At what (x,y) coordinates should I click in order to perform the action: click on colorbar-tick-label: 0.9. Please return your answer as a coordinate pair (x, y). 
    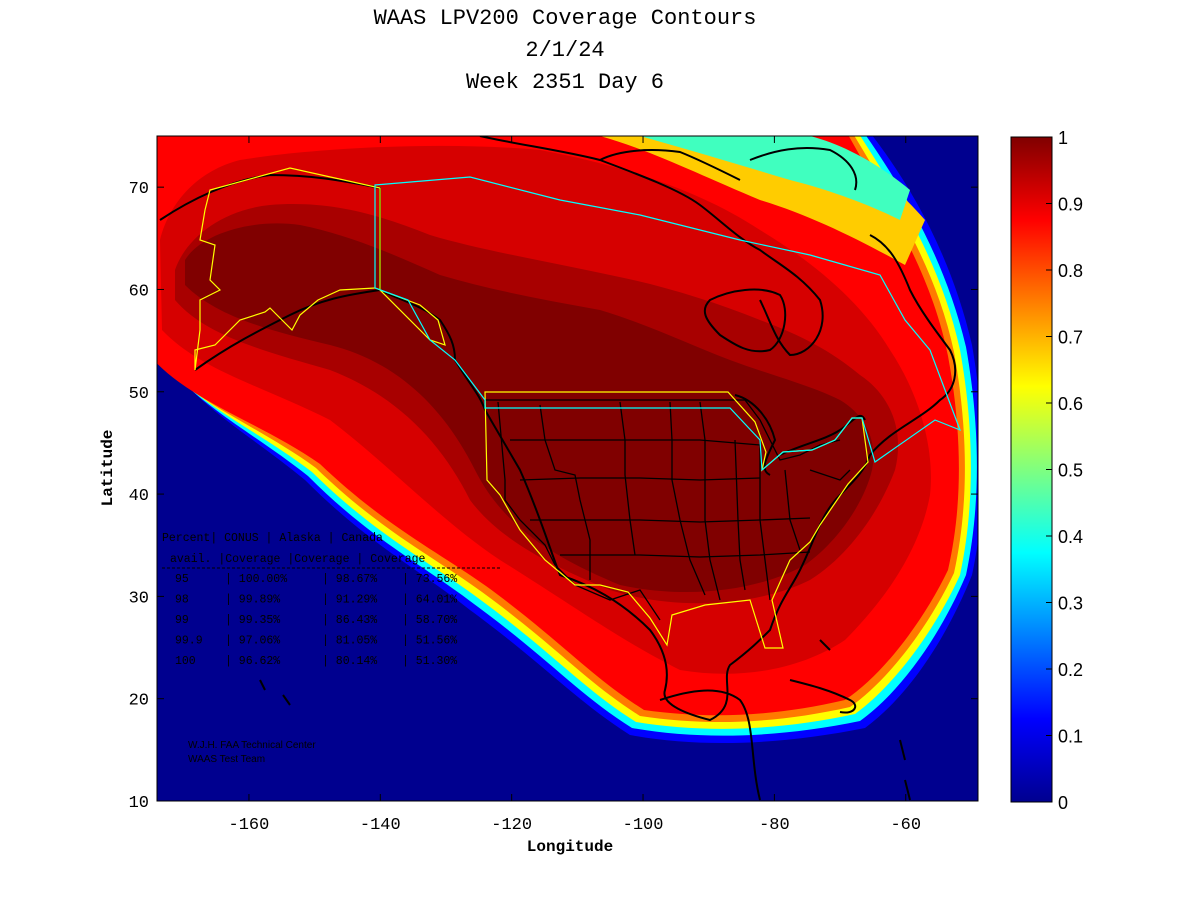
    Looking at the image, I should click on (1070, 205).